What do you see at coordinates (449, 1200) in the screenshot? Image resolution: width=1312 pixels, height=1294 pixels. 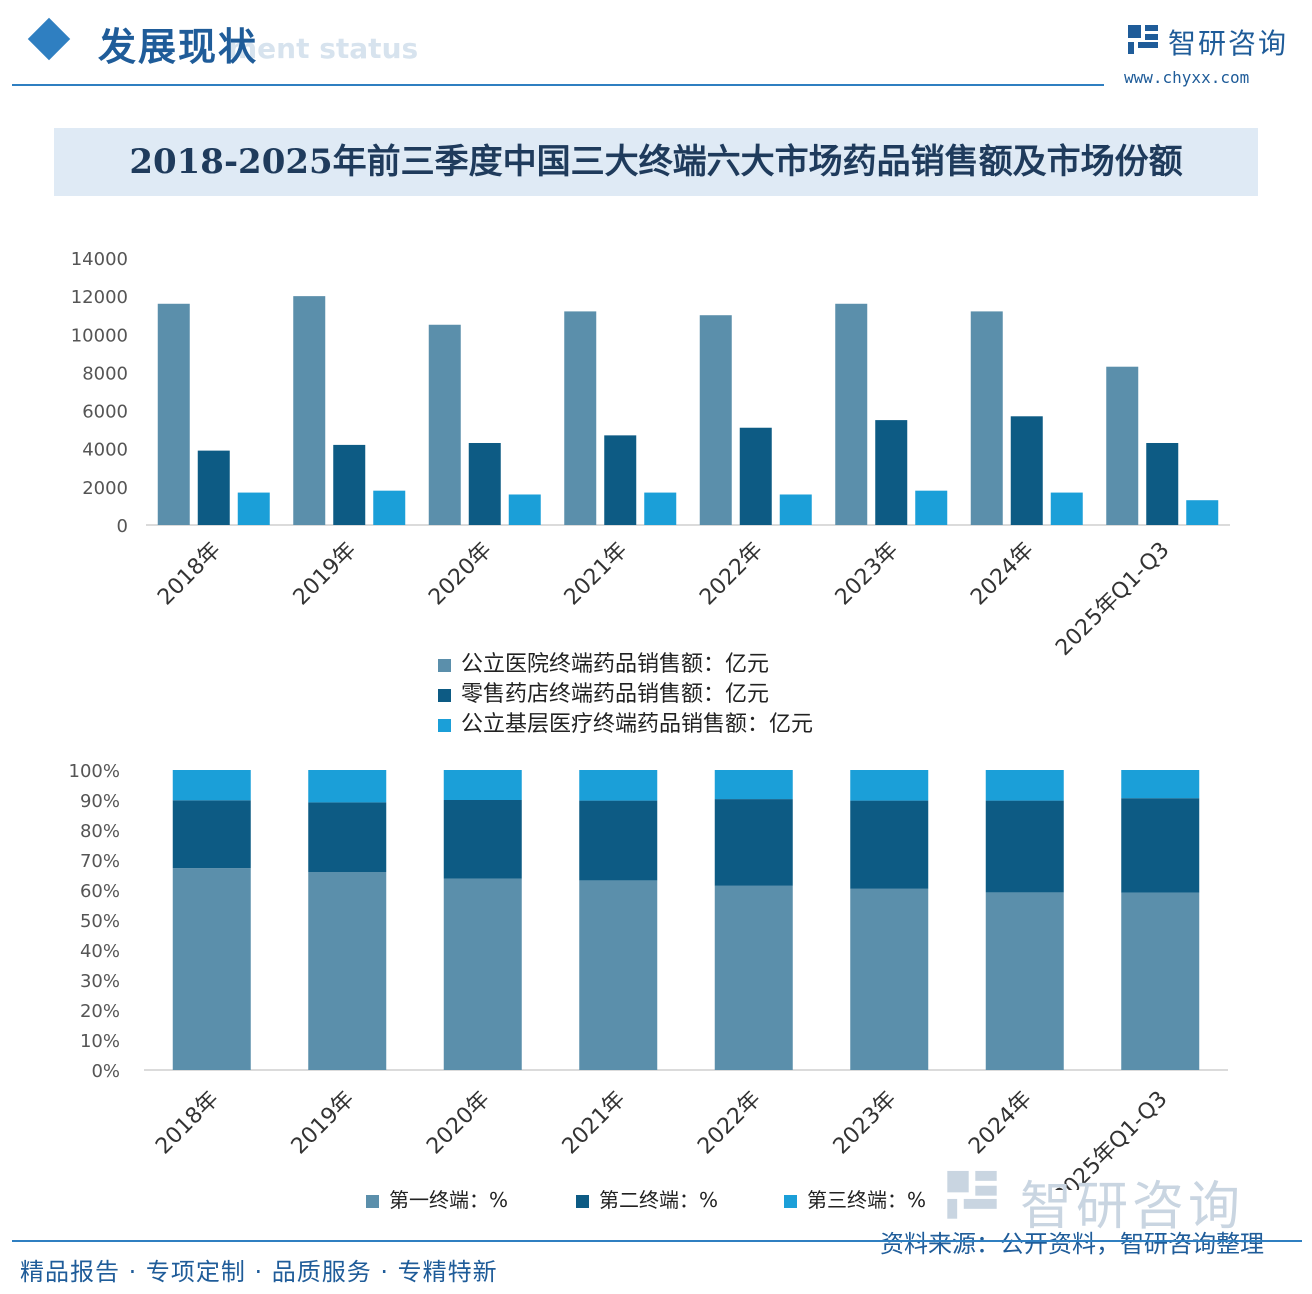 I see `legend-label: 第一终端：%` at bounding box center [449, 1200].